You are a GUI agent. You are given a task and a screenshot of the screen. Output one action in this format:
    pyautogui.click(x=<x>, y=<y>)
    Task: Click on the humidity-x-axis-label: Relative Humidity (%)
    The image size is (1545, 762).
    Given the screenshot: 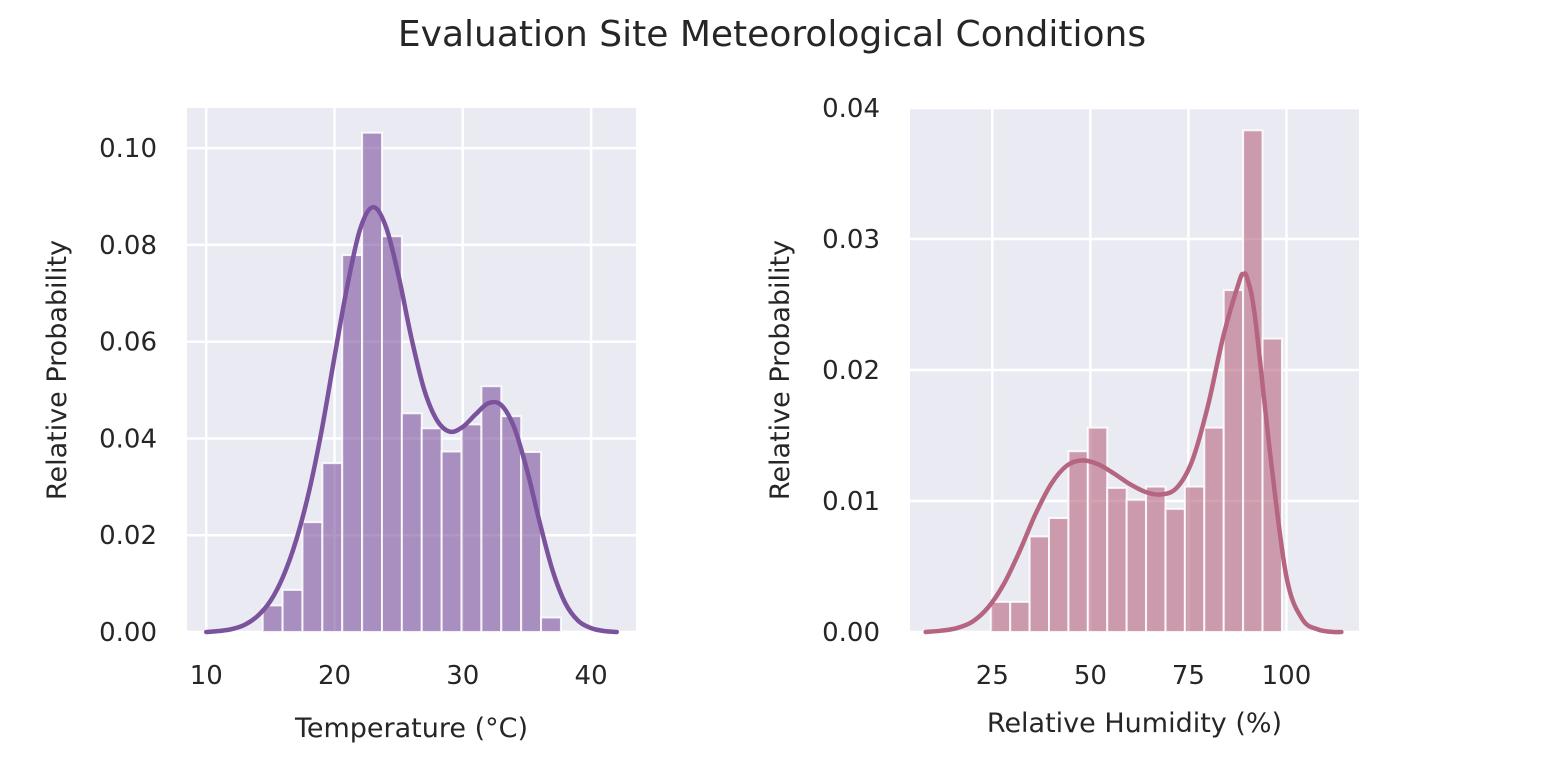 What is the action you would take?
    pyautogui.click(x=1134, y=723)
    